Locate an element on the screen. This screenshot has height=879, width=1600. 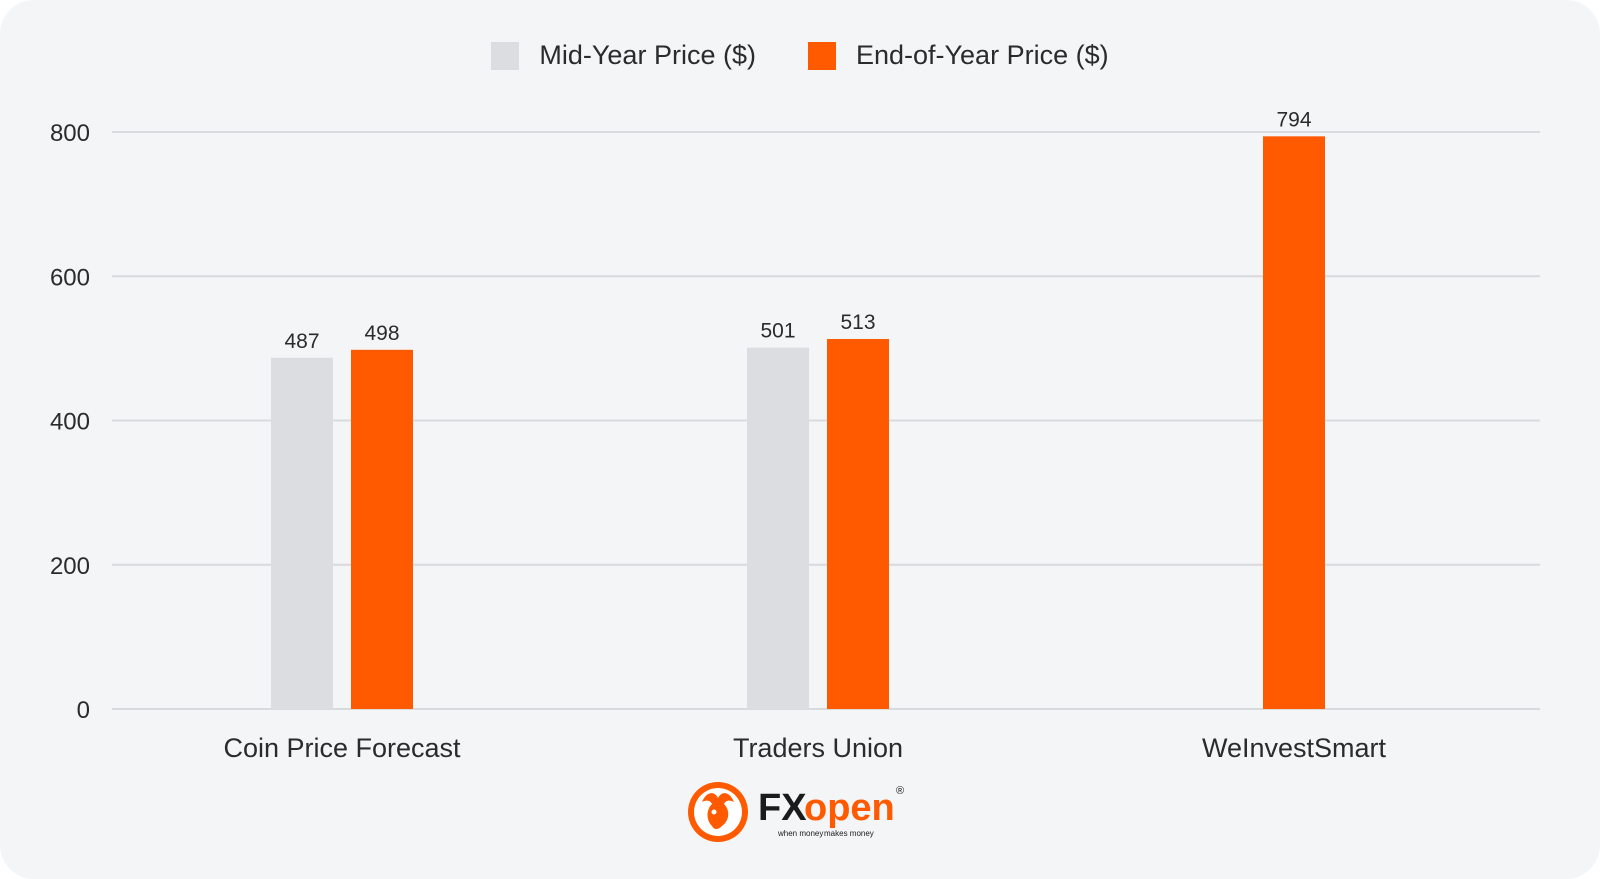
y-axis-ticks: 0 200 400 600 800 is located at coordinates (70, 422).